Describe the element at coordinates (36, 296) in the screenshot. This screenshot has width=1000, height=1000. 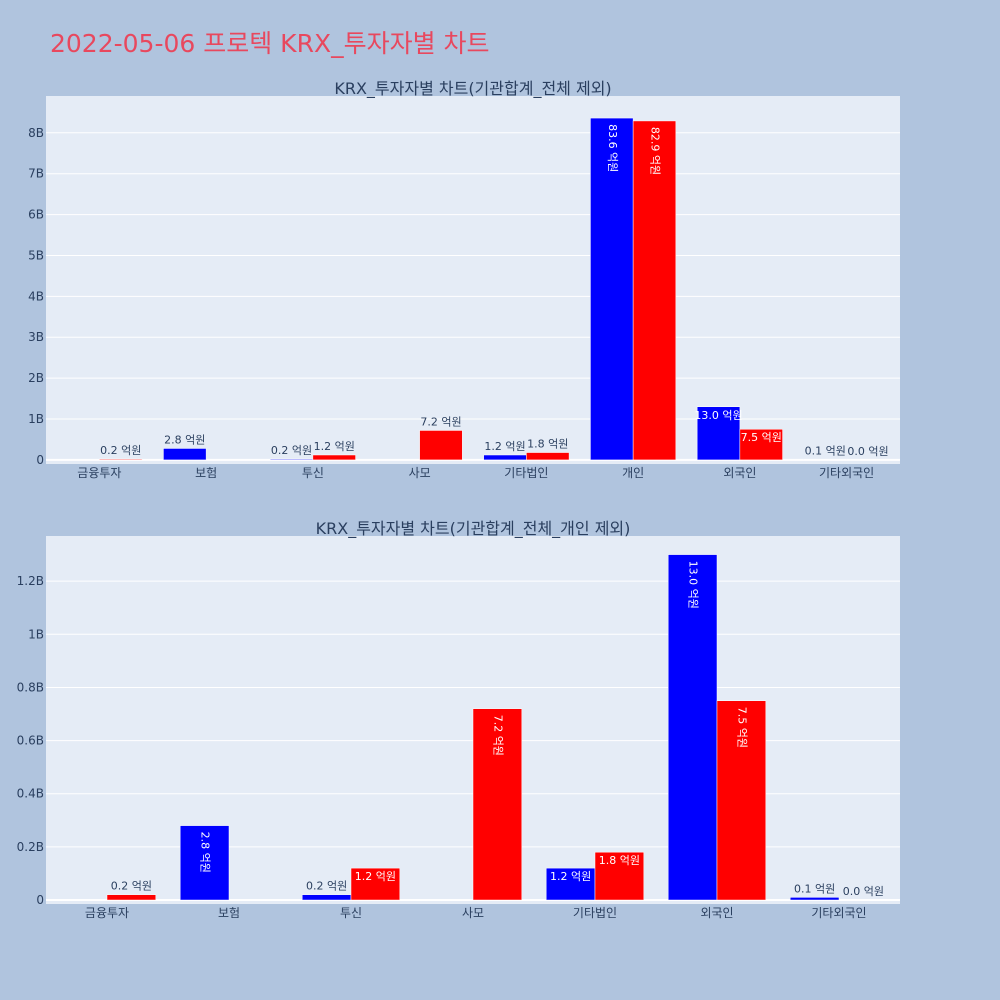
I see `y-tick-label: 4B` at that location.